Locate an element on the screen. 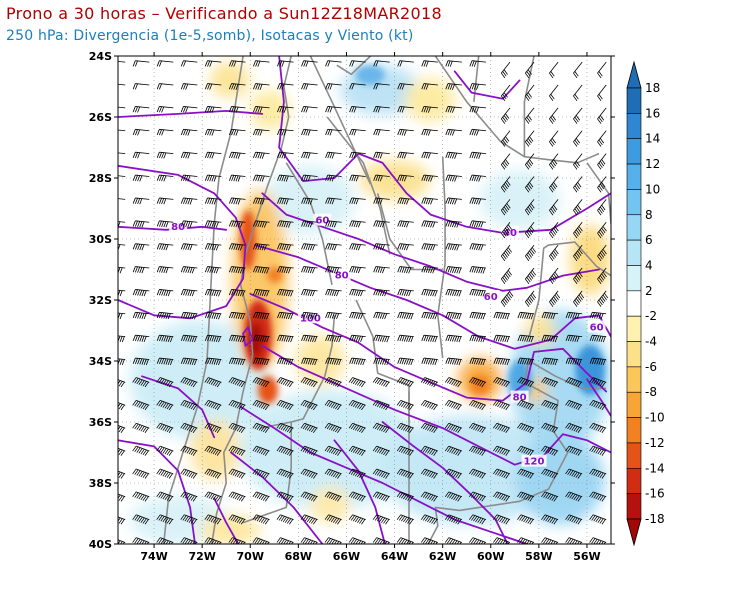  lat-label: 38S is located at coordinates (100, 483).